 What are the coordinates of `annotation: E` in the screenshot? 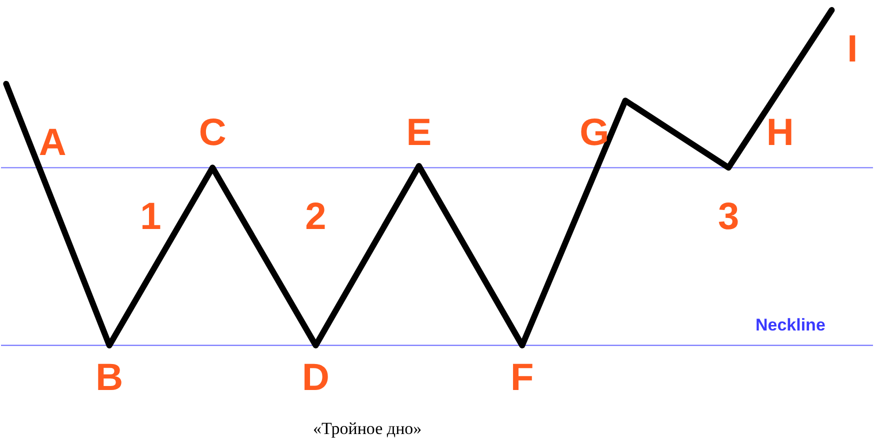 It's located at (419, 133).